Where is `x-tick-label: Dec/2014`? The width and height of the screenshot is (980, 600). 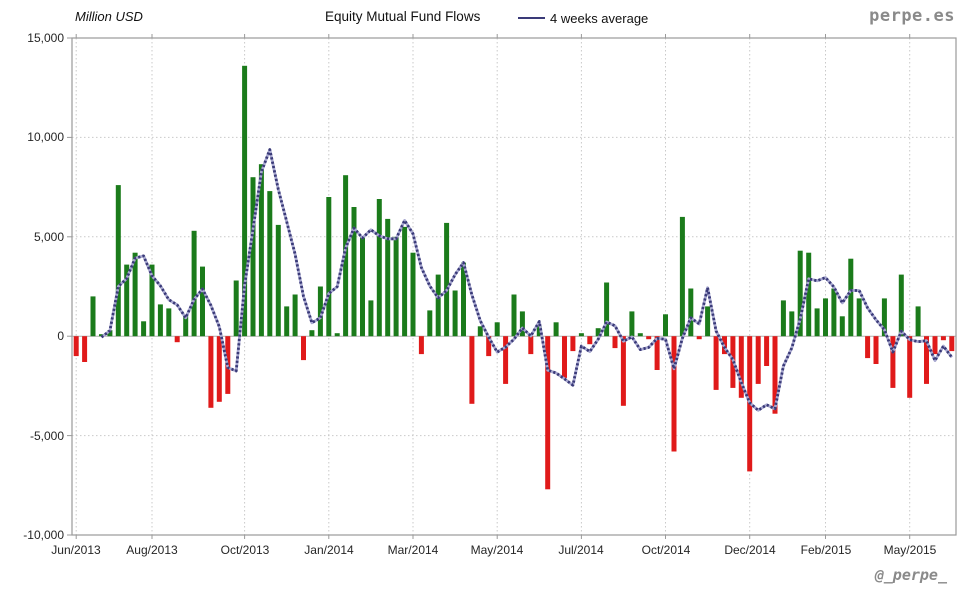 x-tick-label: Dec/2014 is located at coordinates (750, 550).